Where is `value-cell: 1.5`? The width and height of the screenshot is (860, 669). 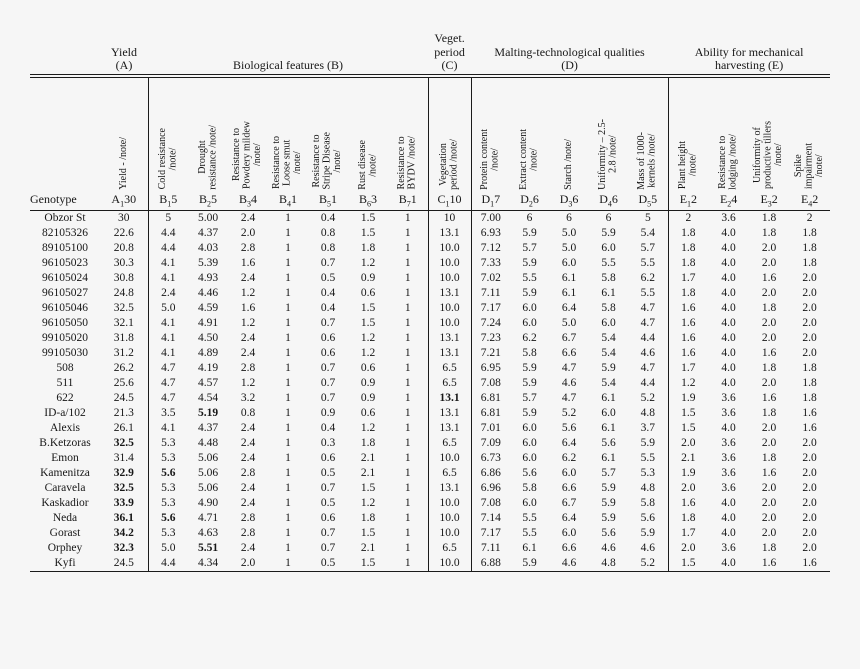
value-cell: 1.5 is located at coordinates (368, 232).